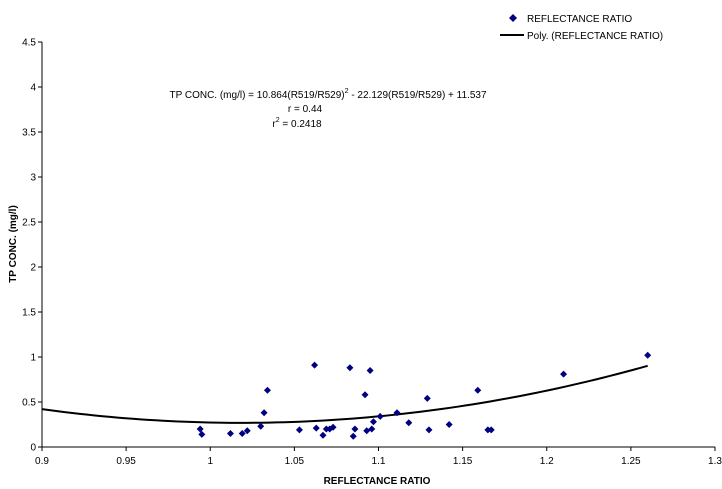 The width and height of the screenshot is (722, 489). I want to click on y-tick-label: 0.5, so click(29, 403).